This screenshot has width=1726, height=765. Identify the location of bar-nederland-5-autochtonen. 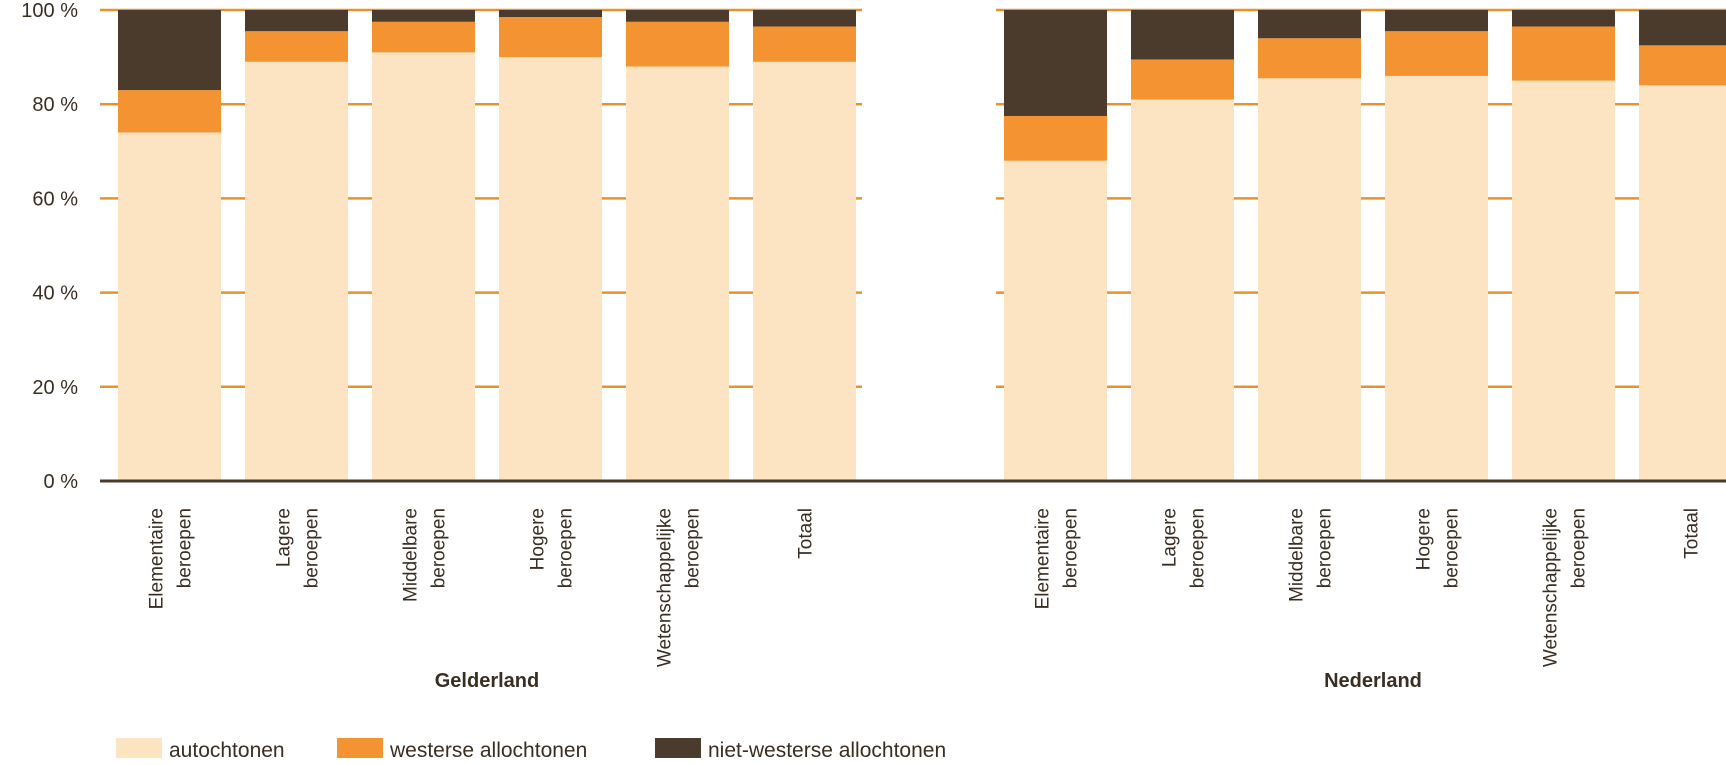
(1563, 281).